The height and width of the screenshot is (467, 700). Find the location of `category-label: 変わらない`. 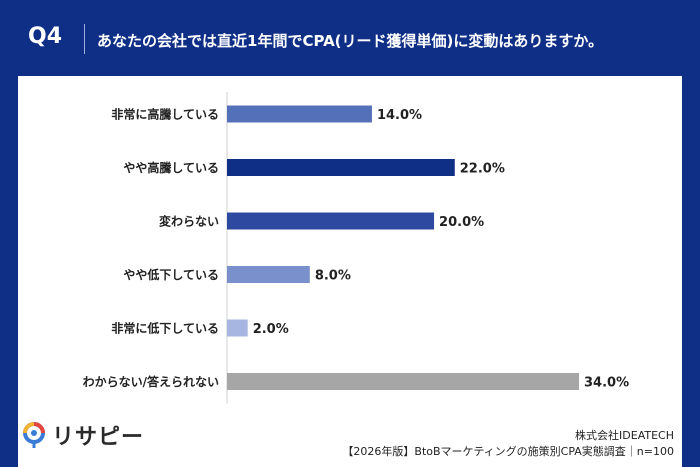

category-label: 変わらない is located at coordinates (189, 221).